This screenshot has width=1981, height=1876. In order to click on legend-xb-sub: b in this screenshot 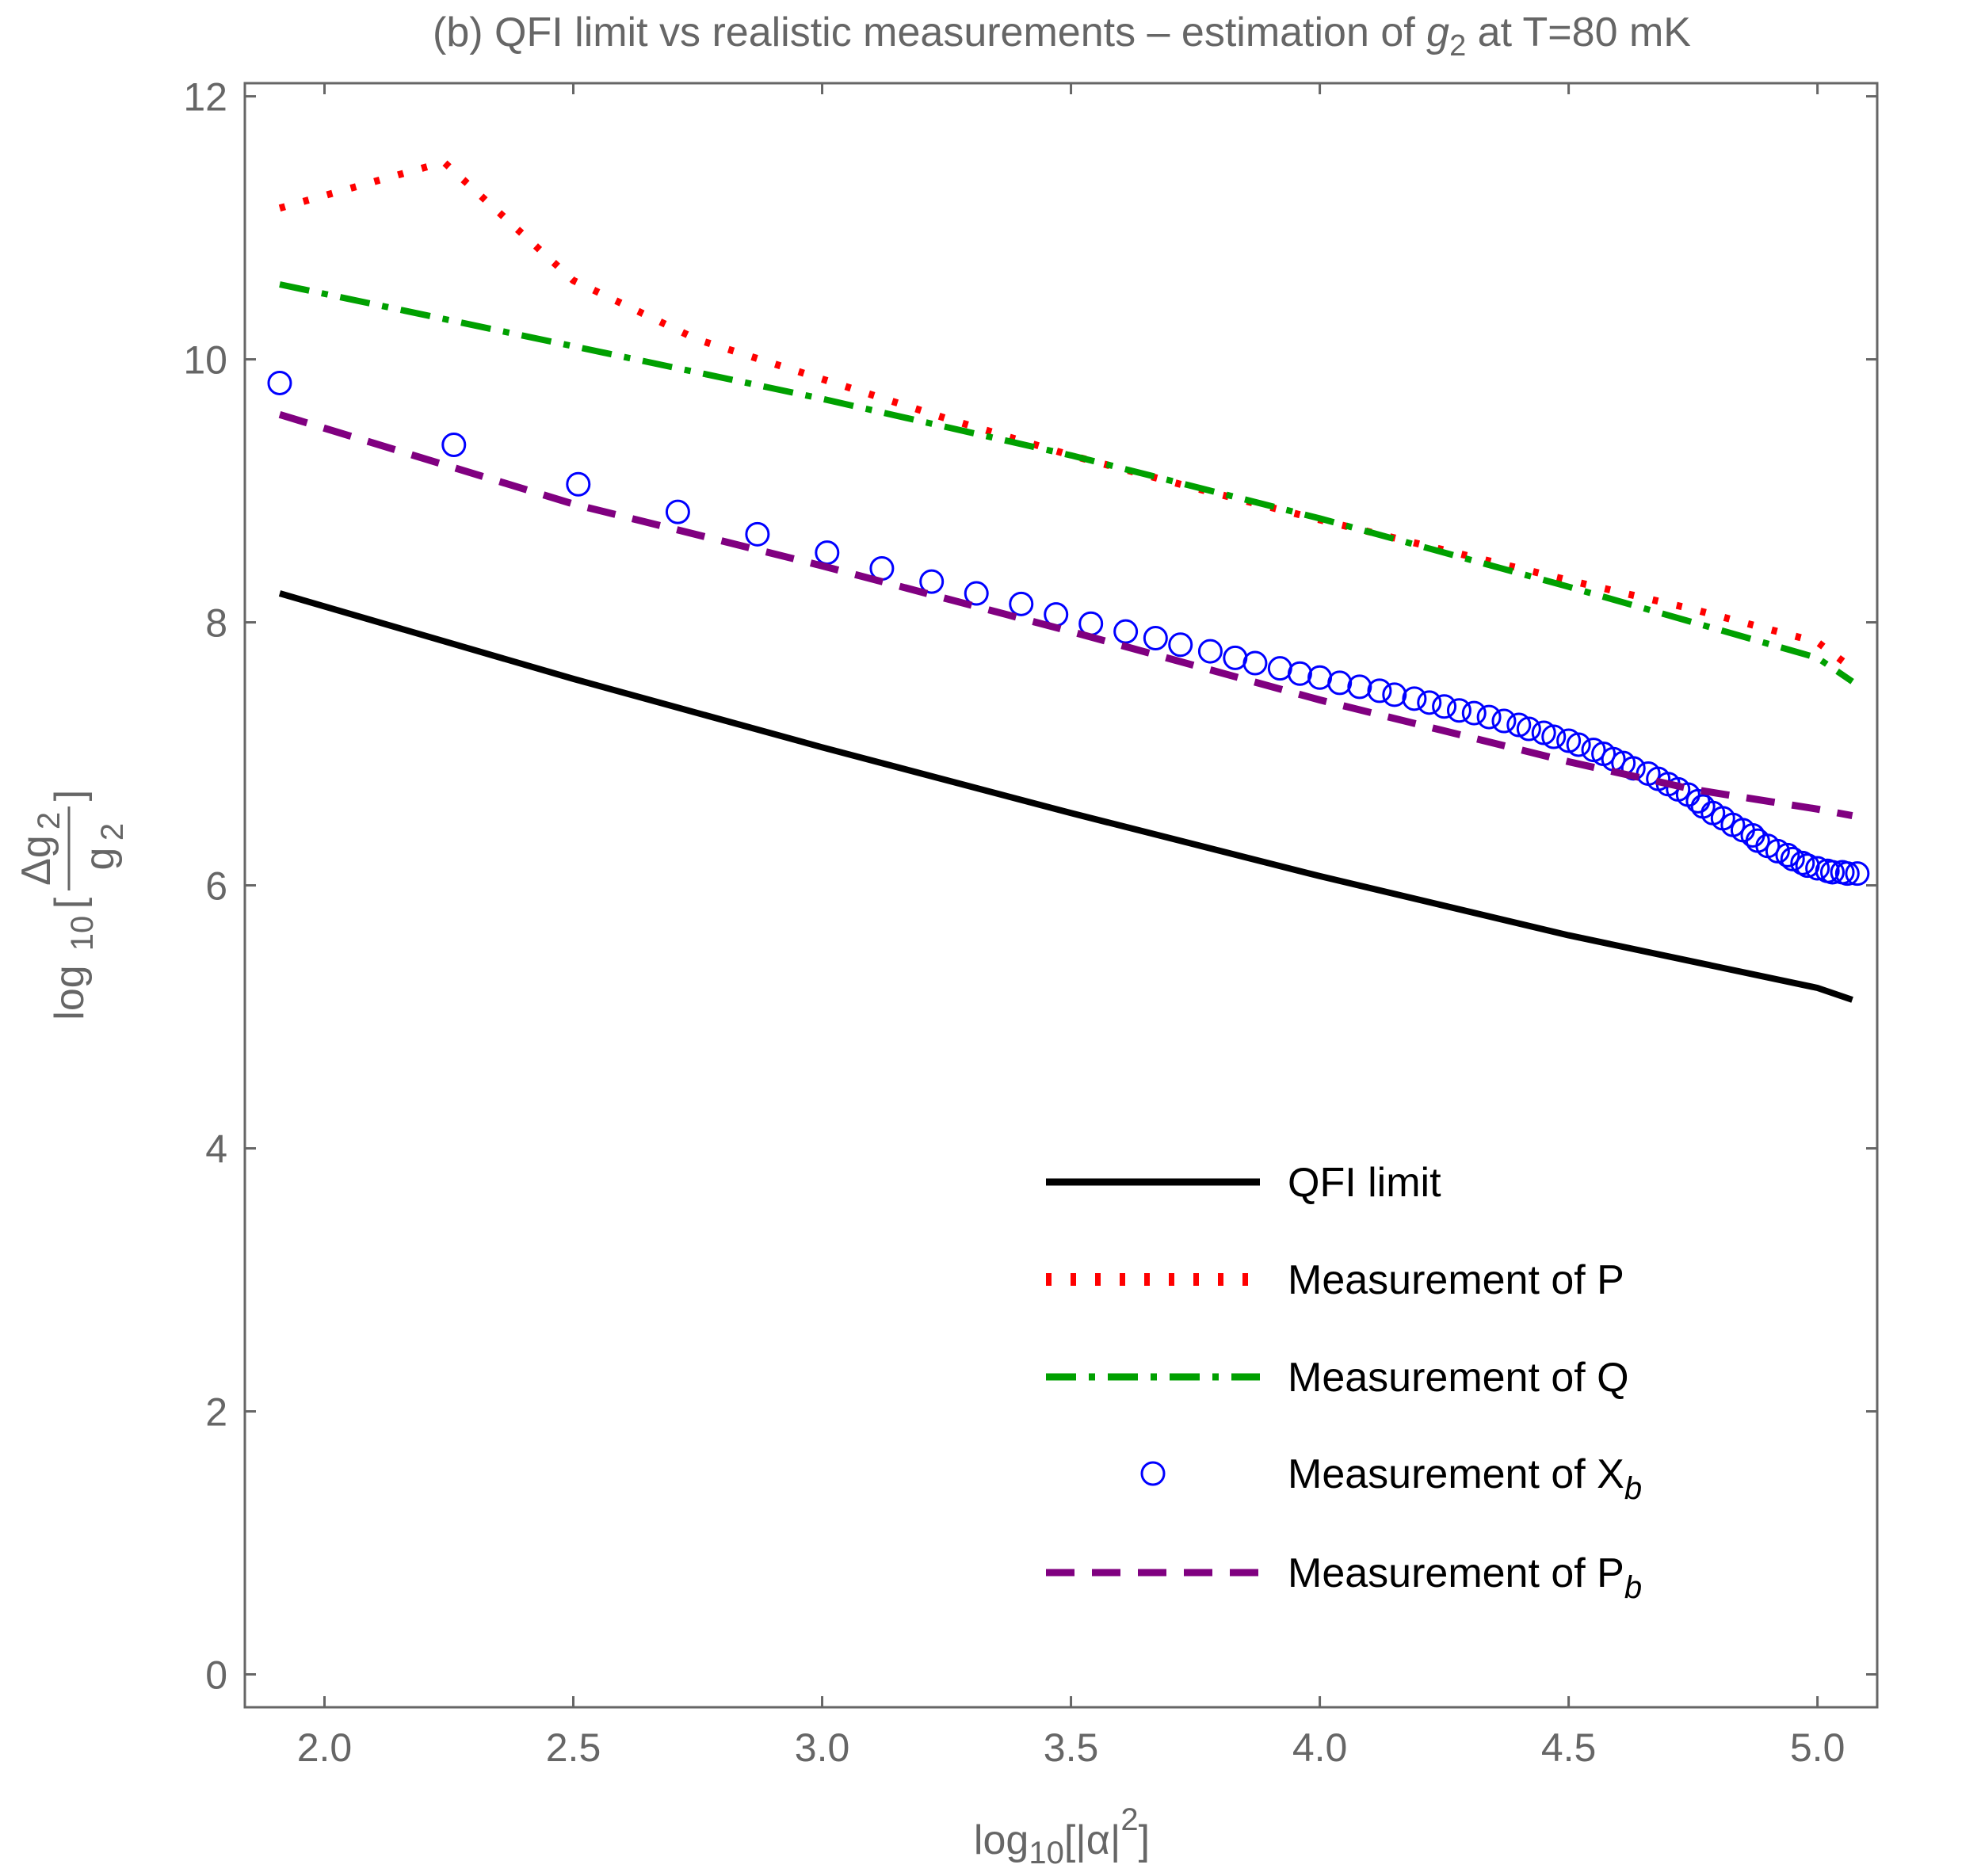, I will do `click(1633, 1488)`.